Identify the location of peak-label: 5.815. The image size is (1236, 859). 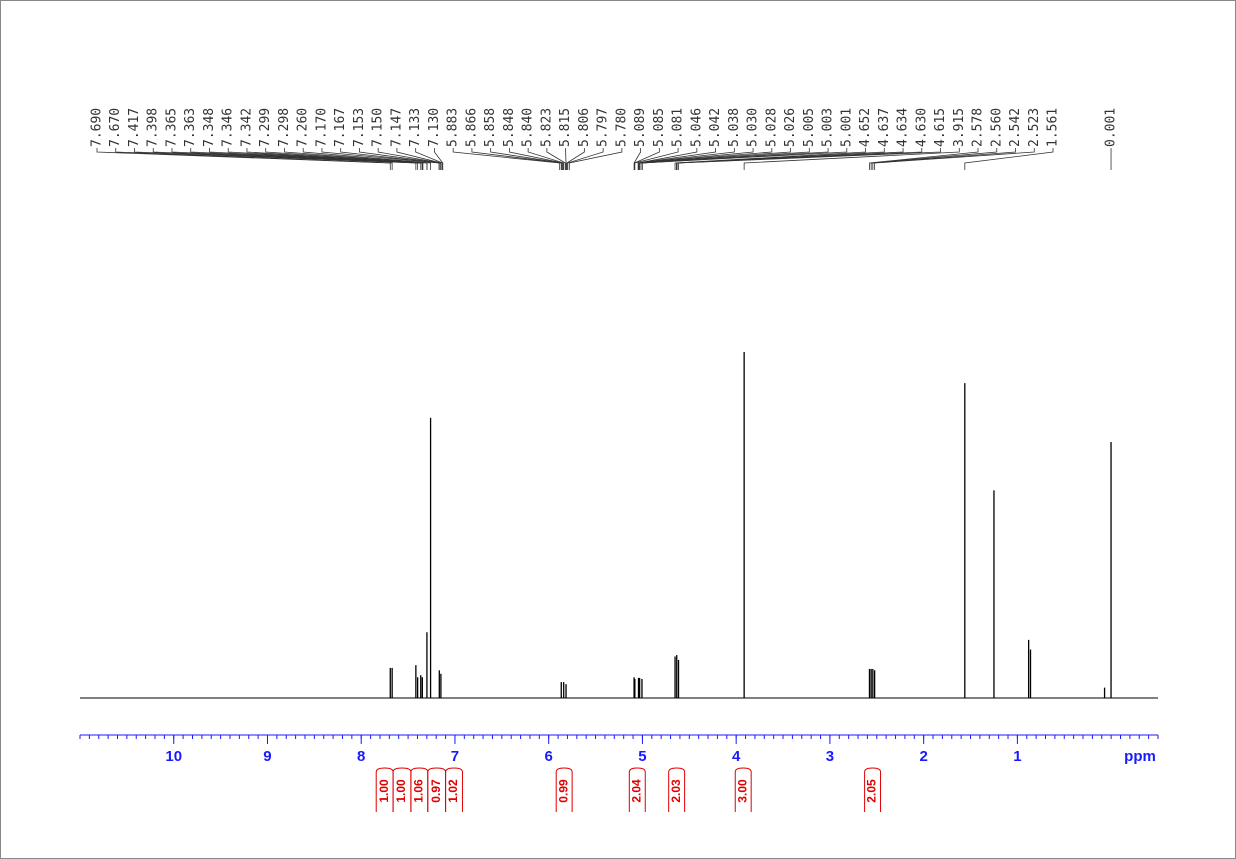
(565, 127).